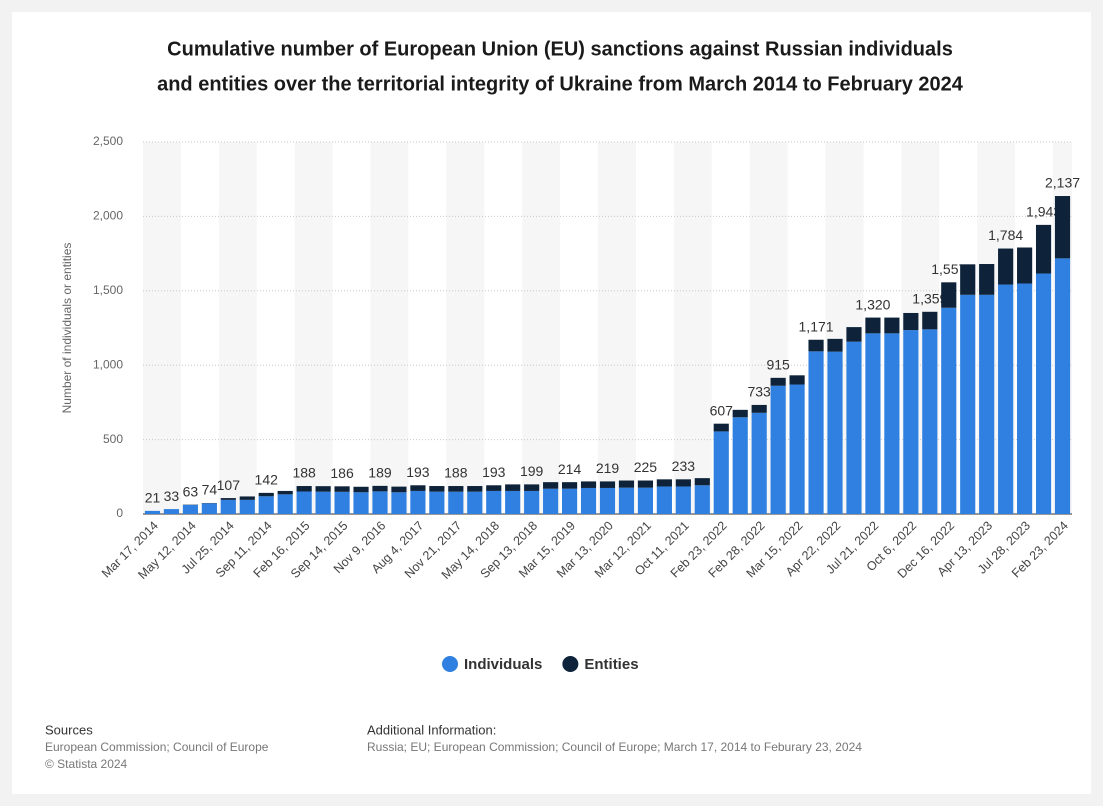 The height and width of the screenshot is (806, 1103). I want to click on legend-label: Individuals, so click(503, 664).